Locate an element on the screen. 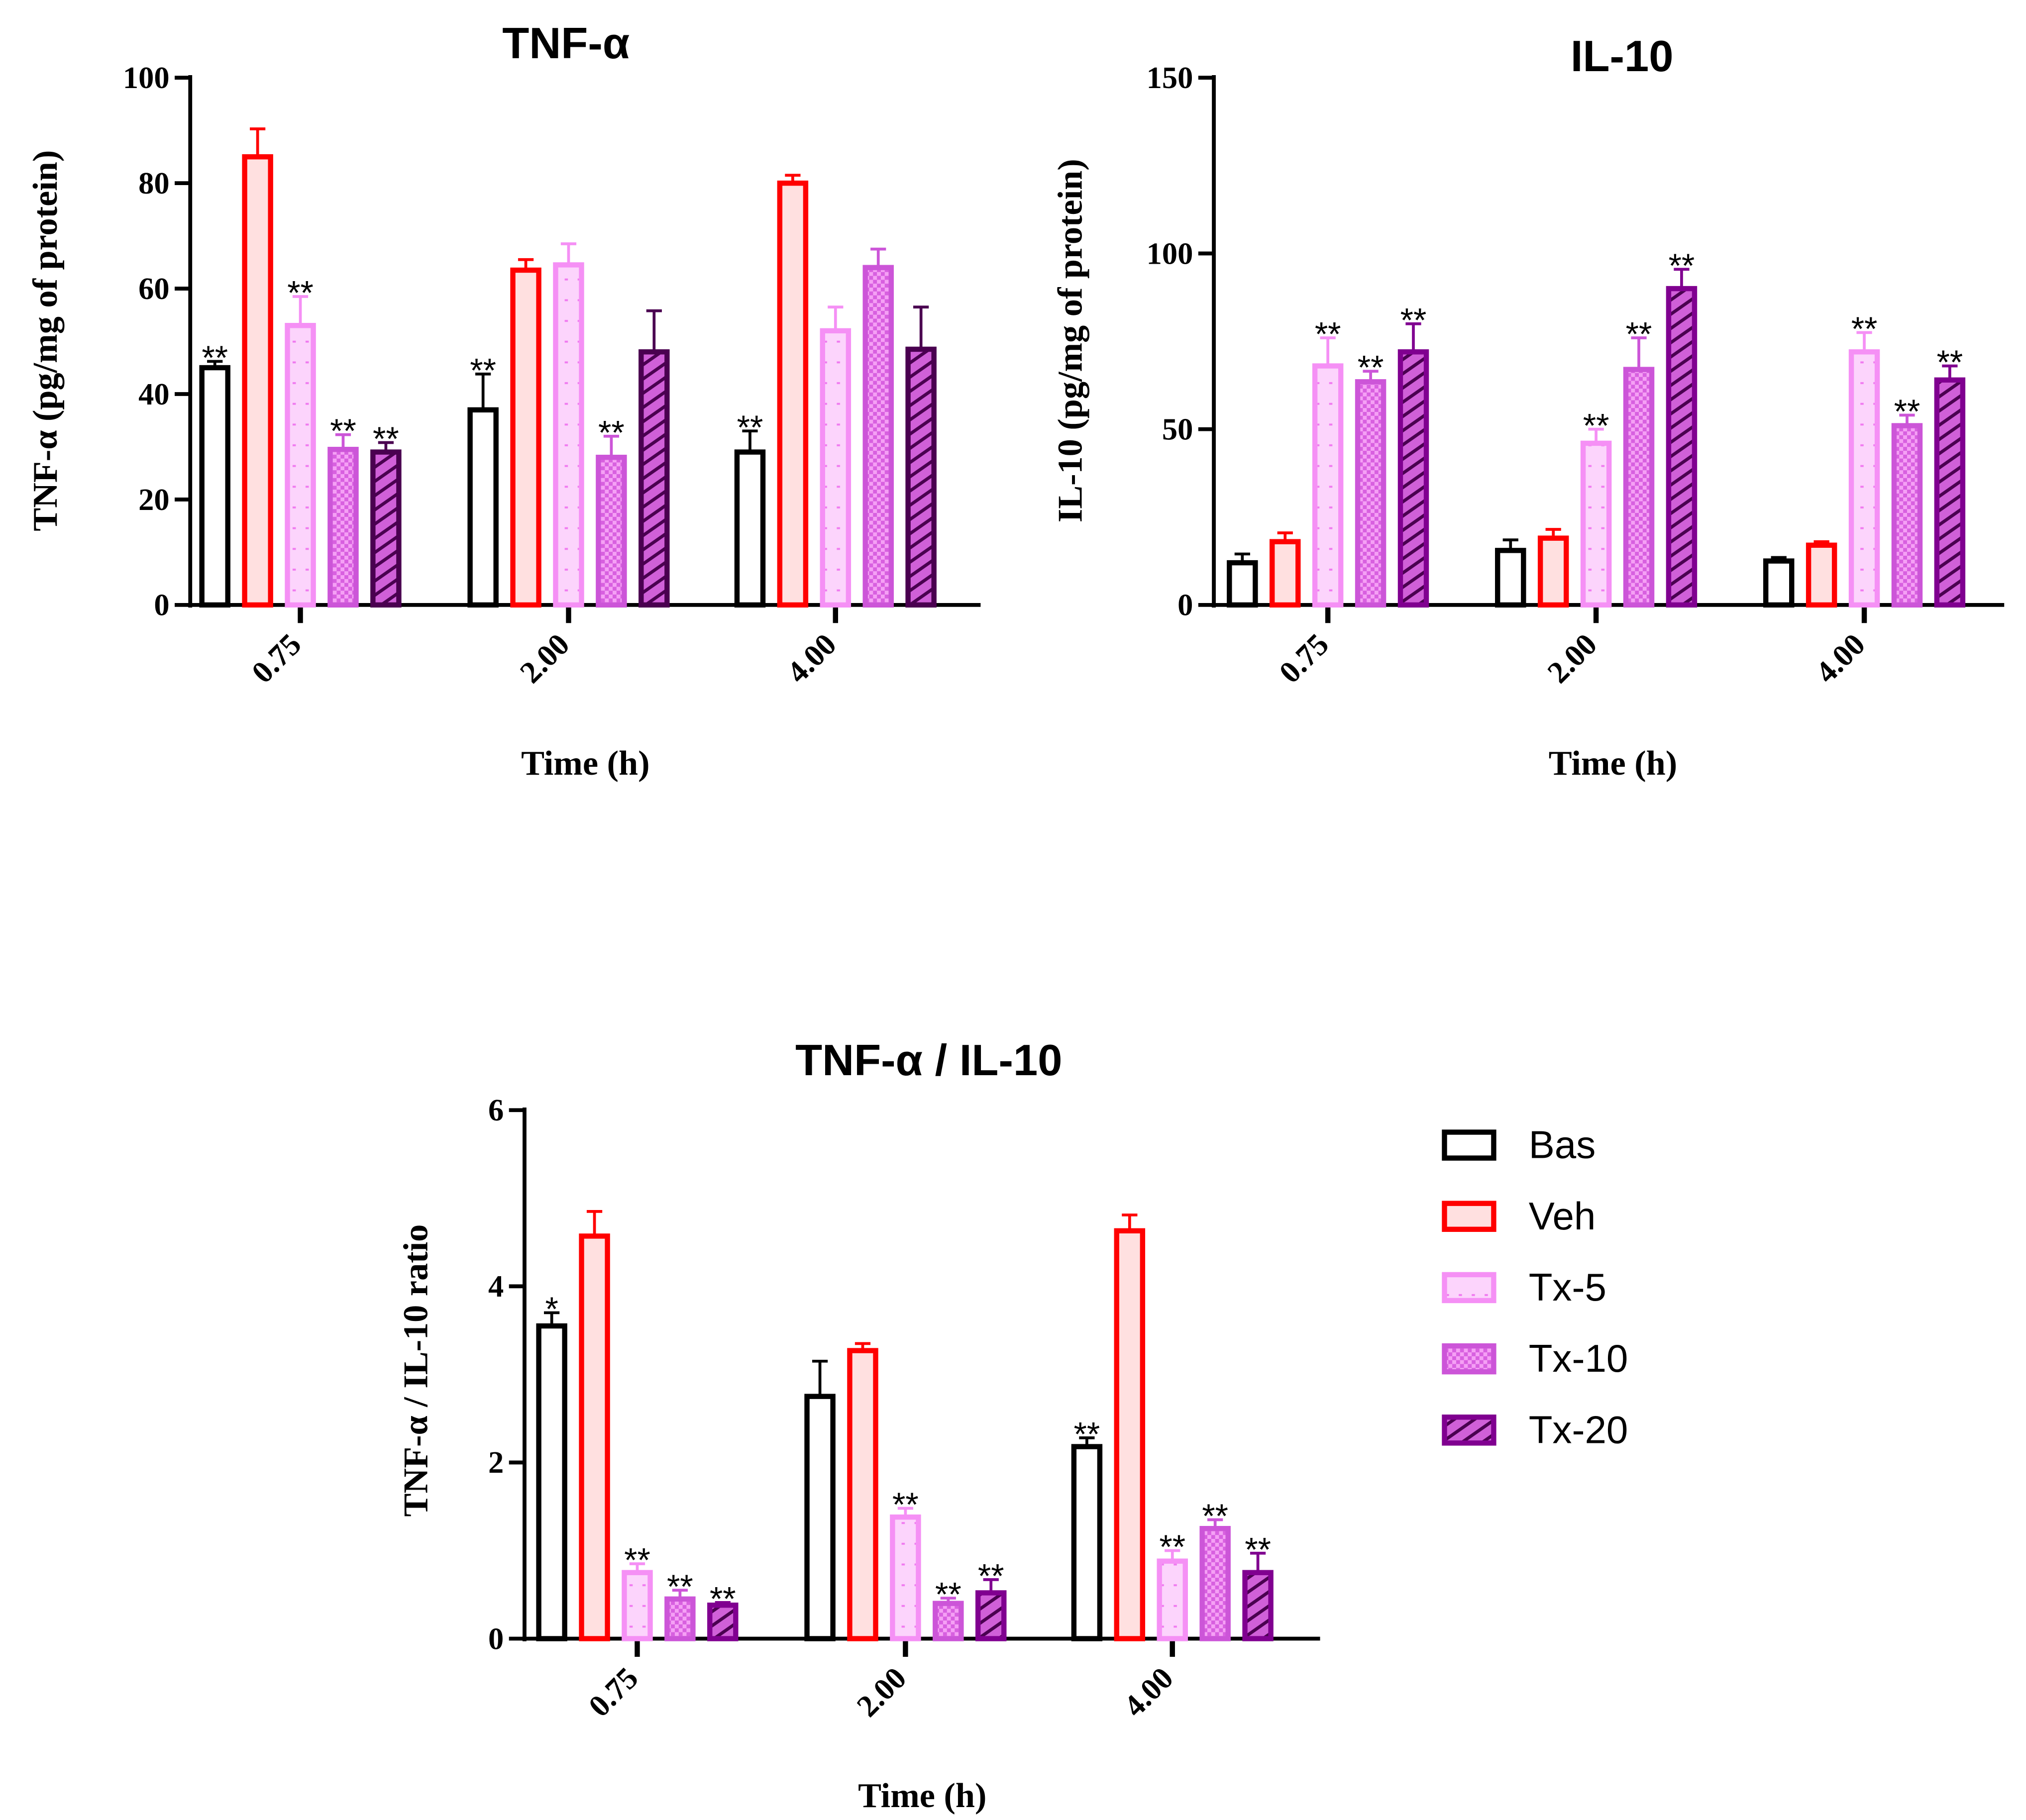 This screenshot has height=1820, width=2026. y-tick-label: 40 is located at coordinates (153, 394).